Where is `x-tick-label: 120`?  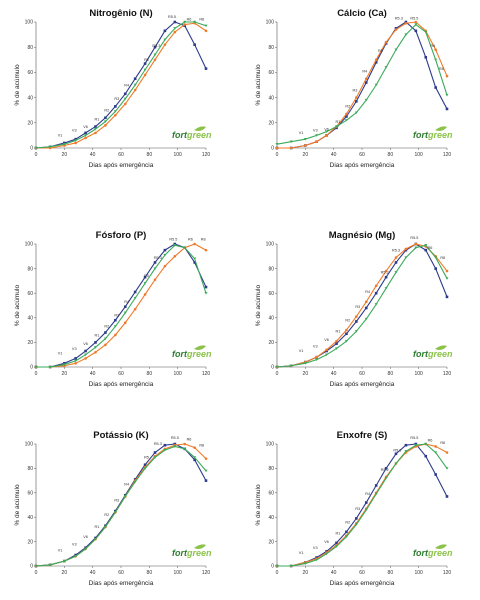
x-tick-label: 120 is located at coordinates (206, 573).